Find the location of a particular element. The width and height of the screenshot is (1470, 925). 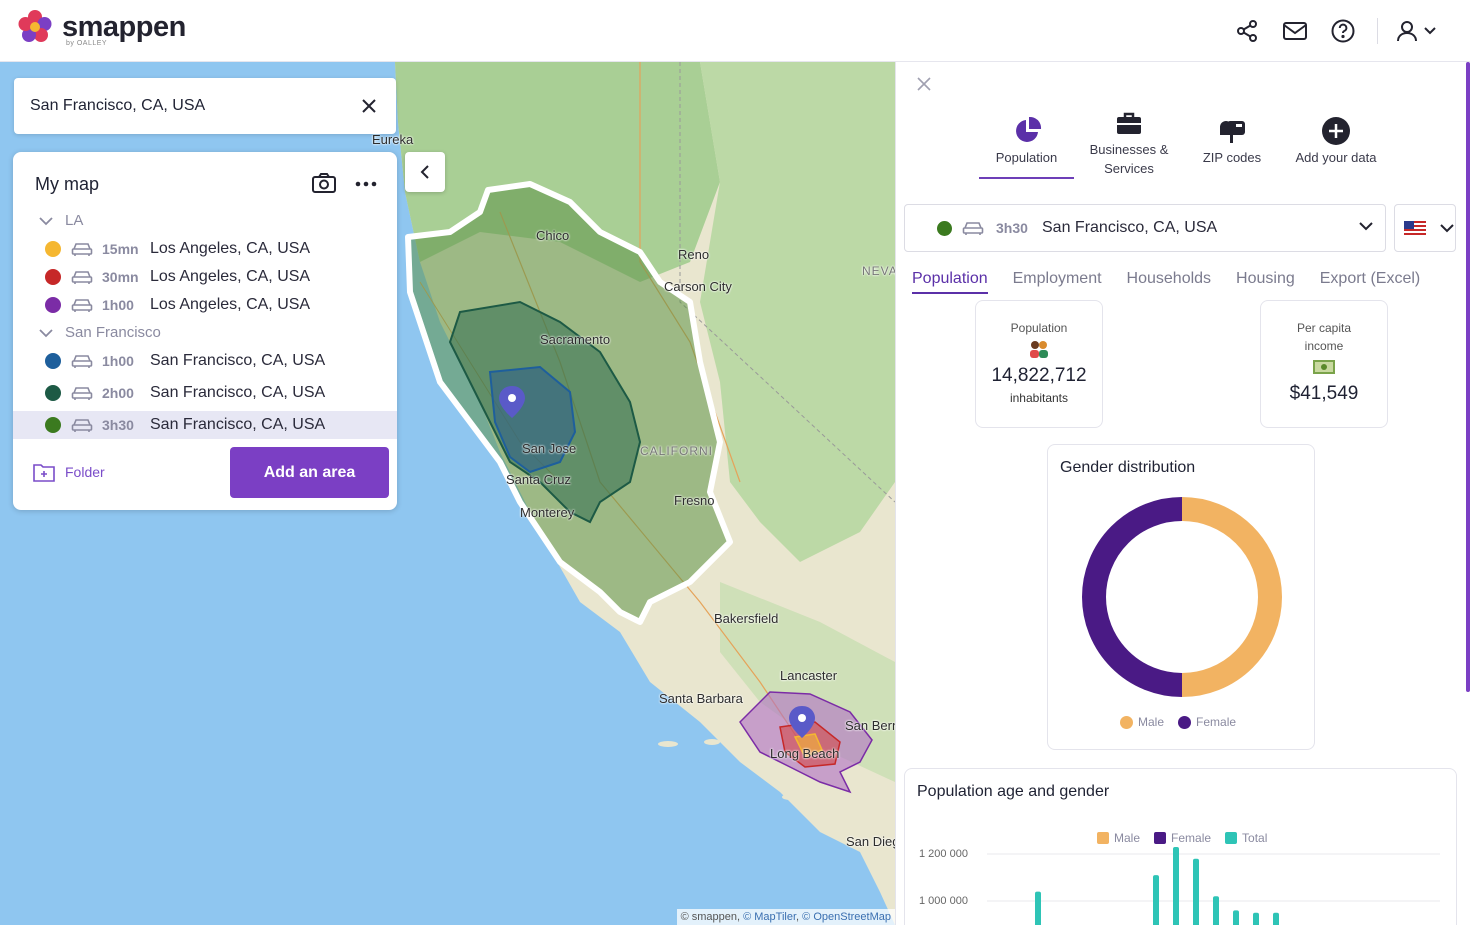

tab-employment: Employment is located at coordinates (1057, 278).